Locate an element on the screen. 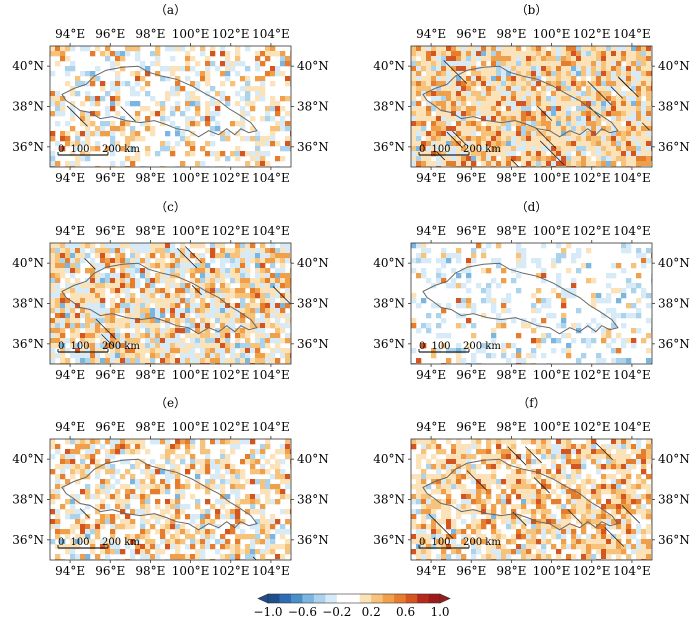 This screenshot has height=627, width=700. colorbar-tick-label: −0.6 is located at coordinates (302, 612).